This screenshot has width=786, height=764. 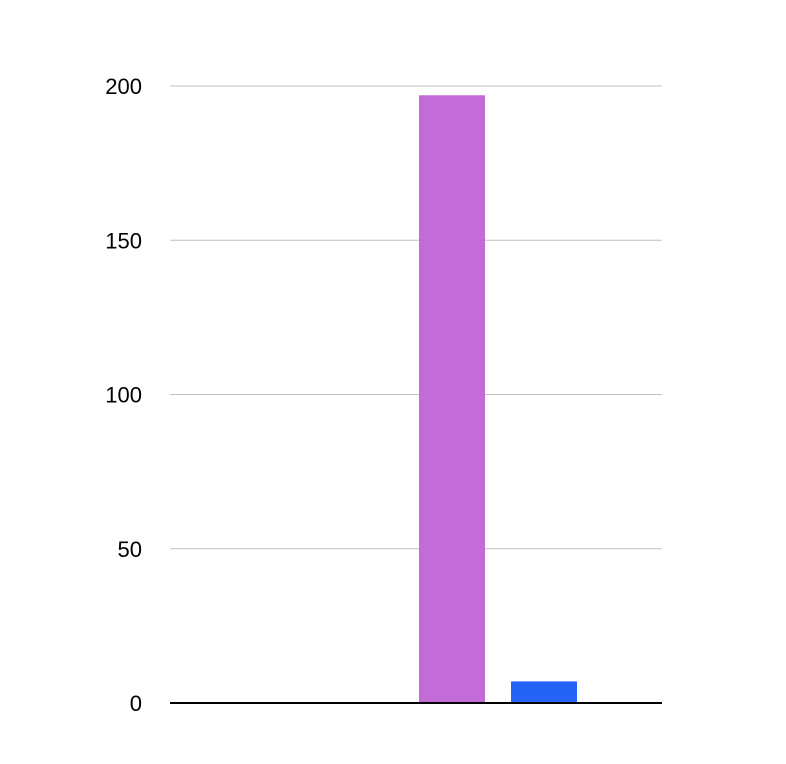 I want to click on y-tick-label: 100, so click(x=123, y=395).